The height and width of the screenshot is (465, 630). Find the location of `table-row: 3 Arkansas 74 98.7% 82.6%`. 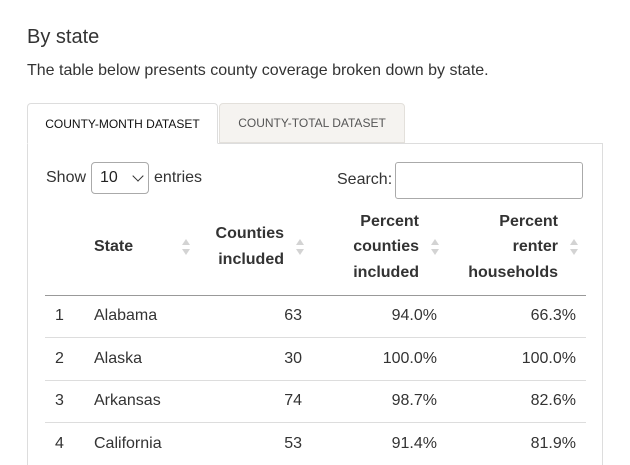

table-row: 3 Arkansas 74 98.7% 82.6% is located at coordinates (315, 401).